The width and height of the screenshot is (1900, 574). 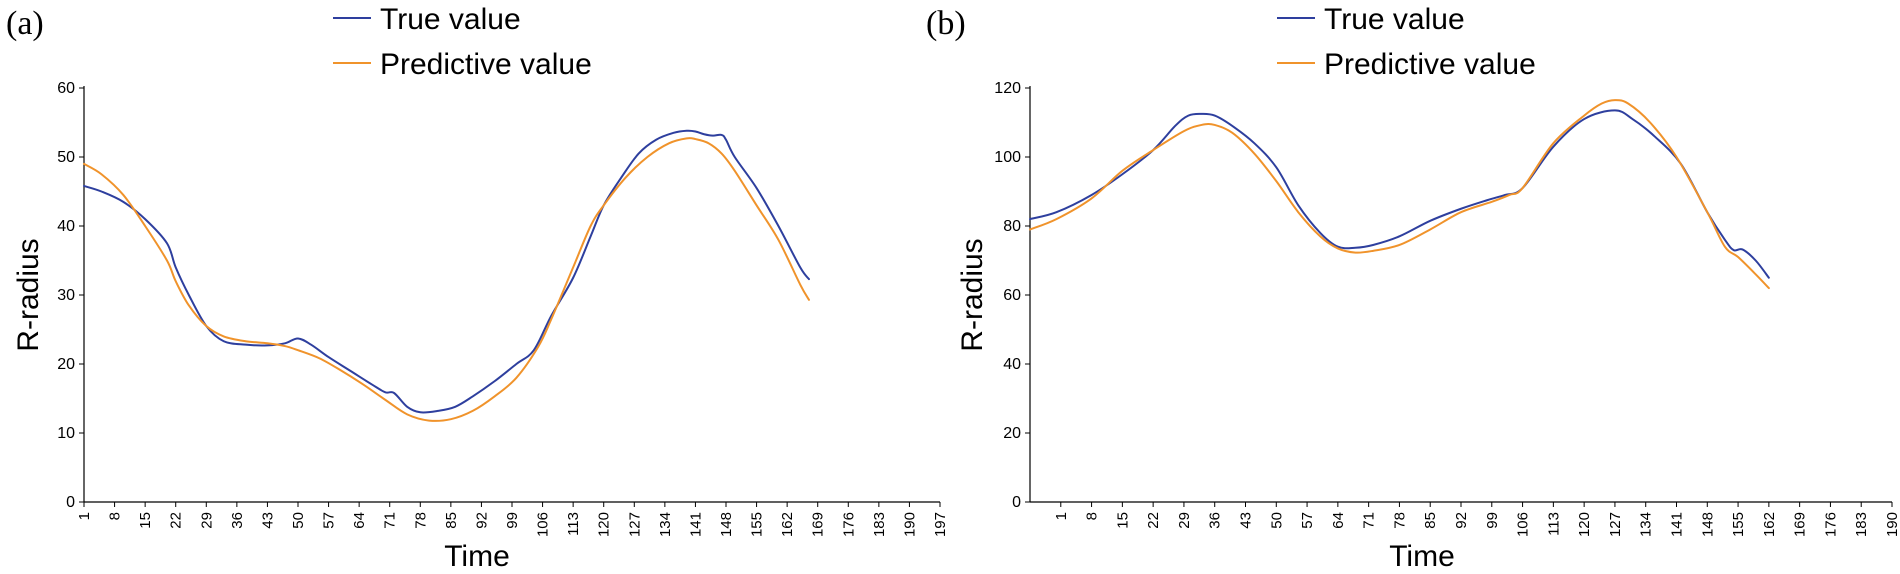 I want to click on series-line-predictive-value, so click(x=1399, y=194).